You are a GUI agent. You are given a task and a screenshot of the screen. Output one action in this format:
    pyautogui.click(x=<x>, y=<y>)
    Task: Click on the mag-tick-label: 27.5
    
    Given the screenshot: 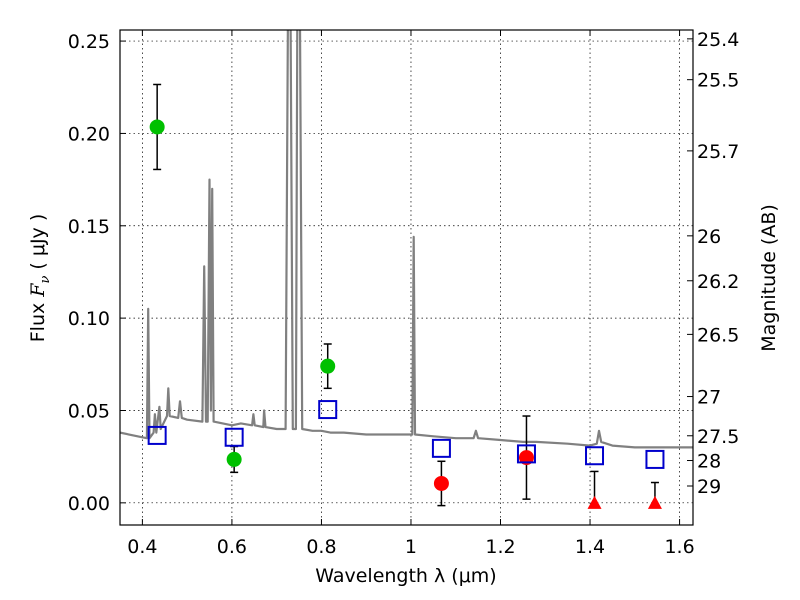 What is the action you would take?
    pyautogui.click(x=718, y=437)
    